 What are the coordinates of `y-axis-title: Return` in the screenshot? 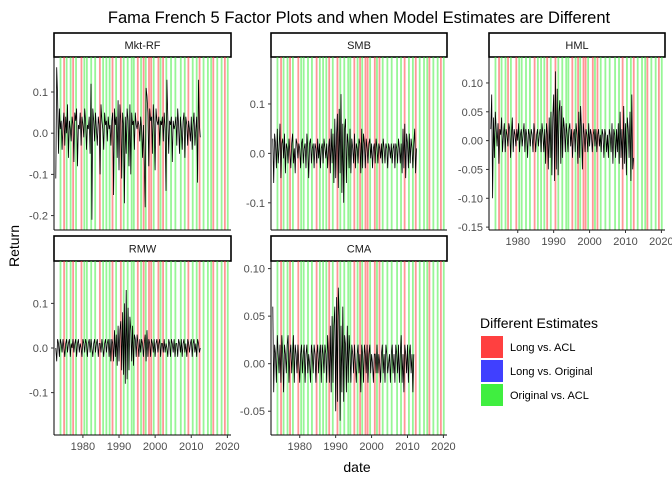 It's located at (14, 246).